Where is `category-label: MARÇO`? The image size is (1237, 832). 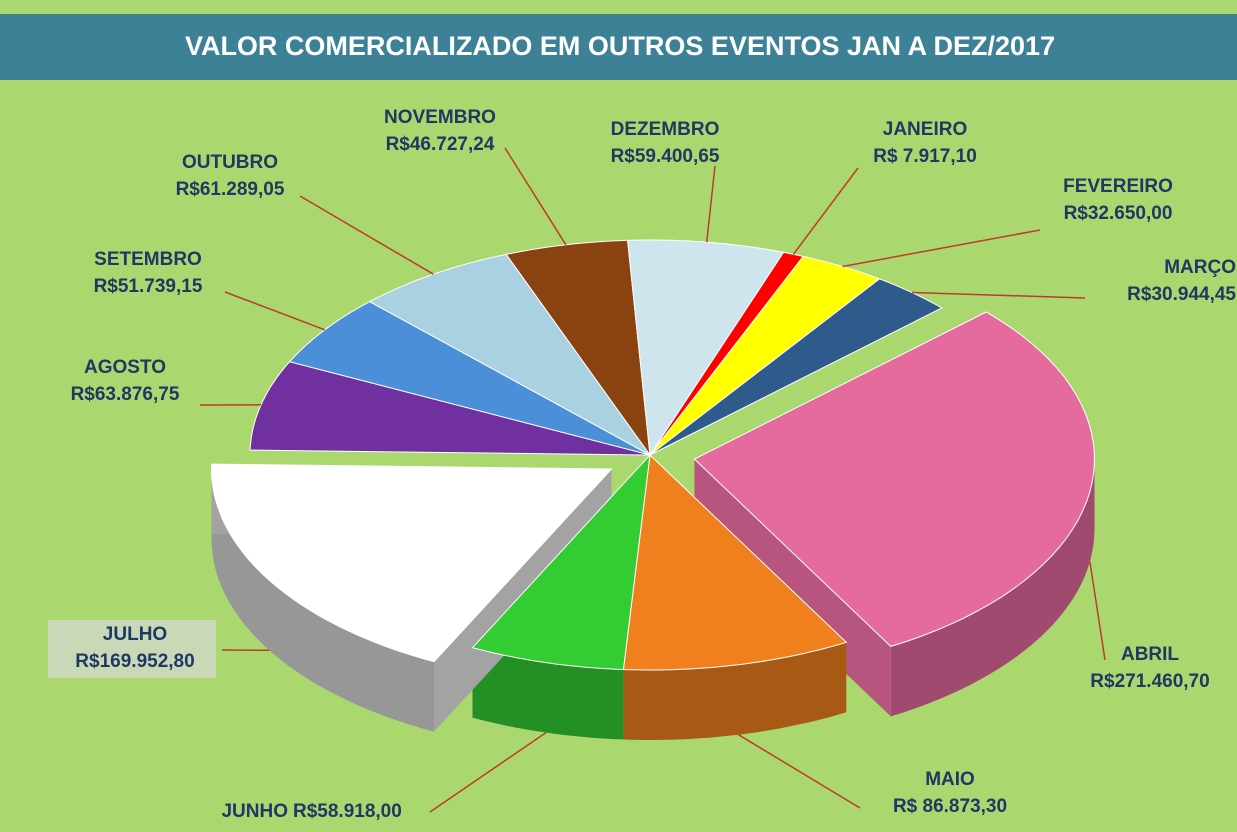 category-label: MARÇO is located at coordinates (1200, 267).